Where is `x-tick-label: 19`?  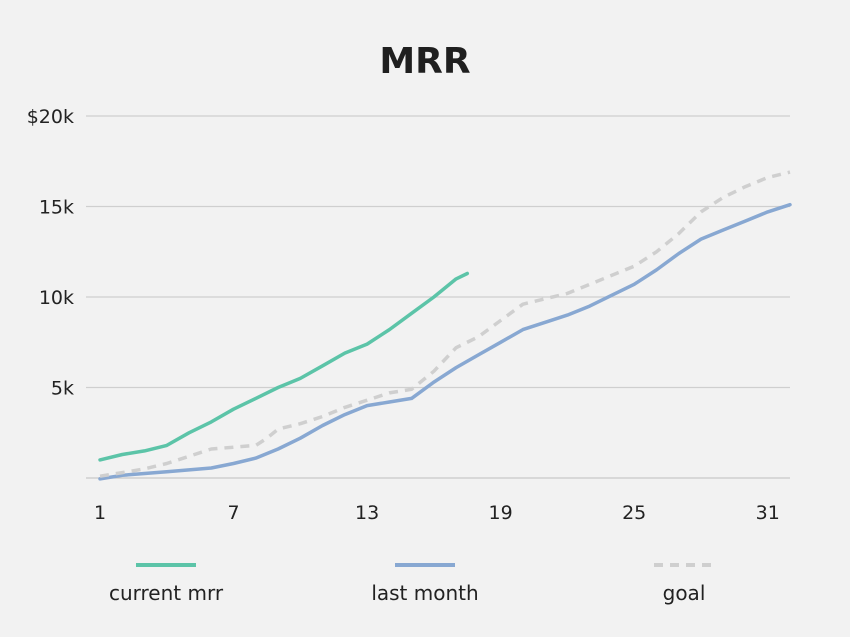
x-tick-label: 19 is located at coordinates (501, 513).